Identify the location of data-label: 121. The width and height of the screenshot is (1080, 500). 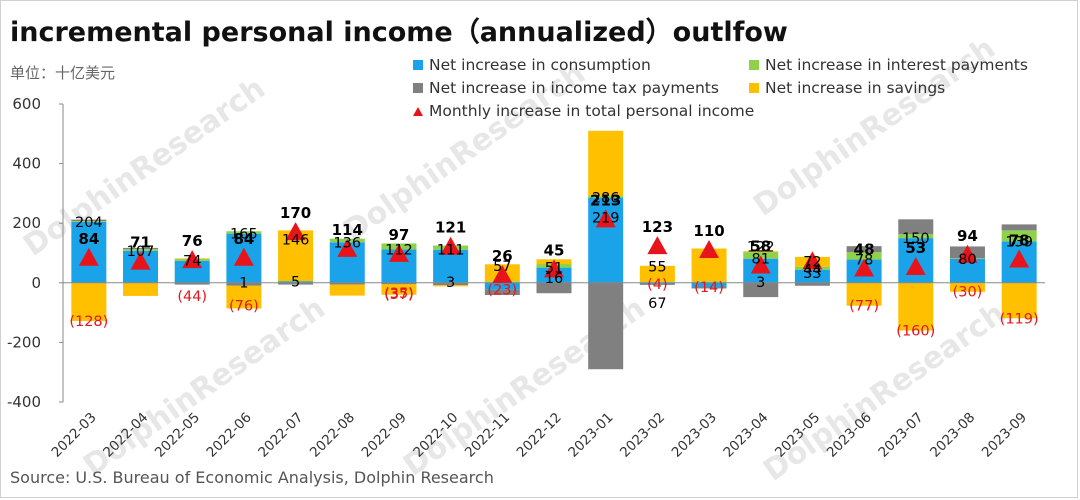
(450, 228).